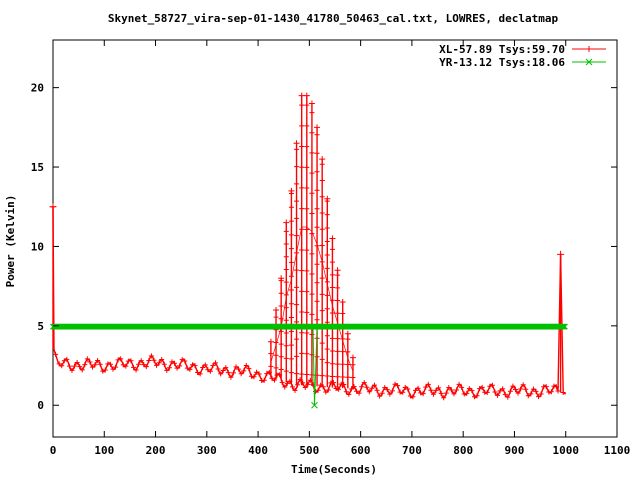 The image size is (640, 480). I want to click on data-point-yr, so click(562, 326).